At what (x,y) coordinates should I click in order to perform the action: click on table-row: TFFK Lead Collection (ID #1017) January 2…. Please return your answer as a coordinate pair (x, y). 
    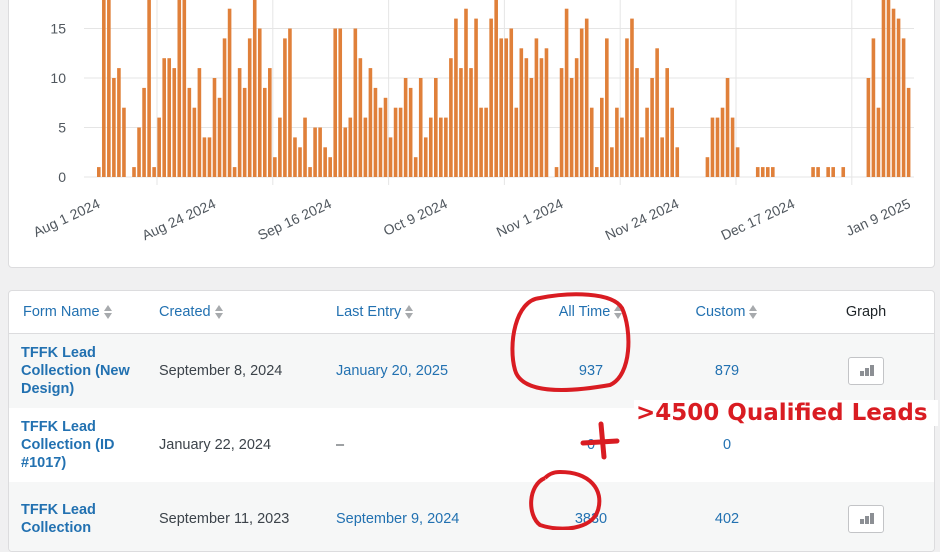
    Looking at the image, I should click on (471, 445).